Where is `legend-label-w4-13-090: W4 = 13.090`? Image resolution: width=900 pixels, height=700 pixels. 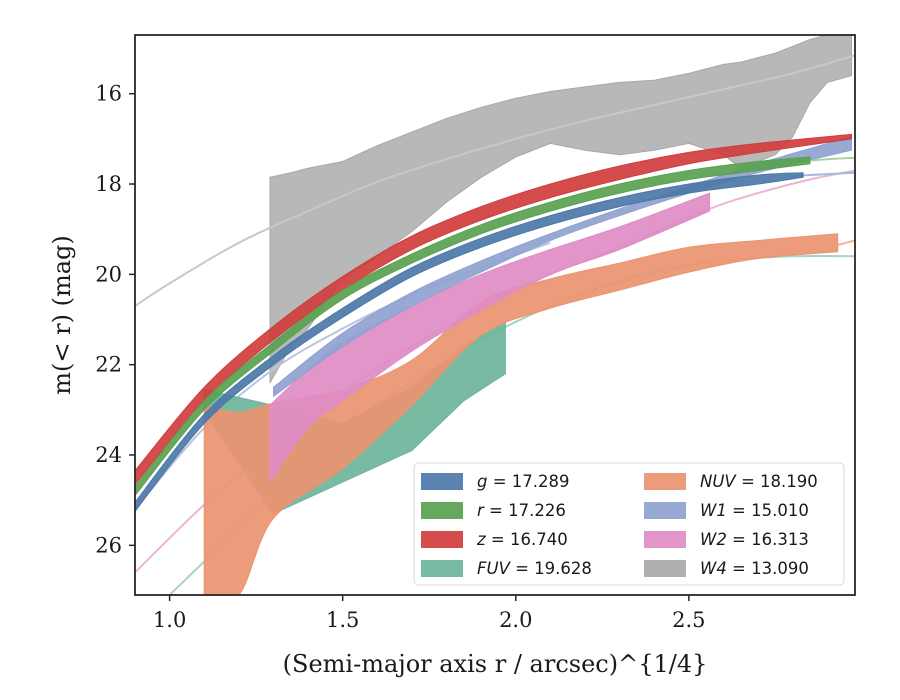
legend-label-w4-13-090: W4 = 13.090 is located at coordinates (754, 568).